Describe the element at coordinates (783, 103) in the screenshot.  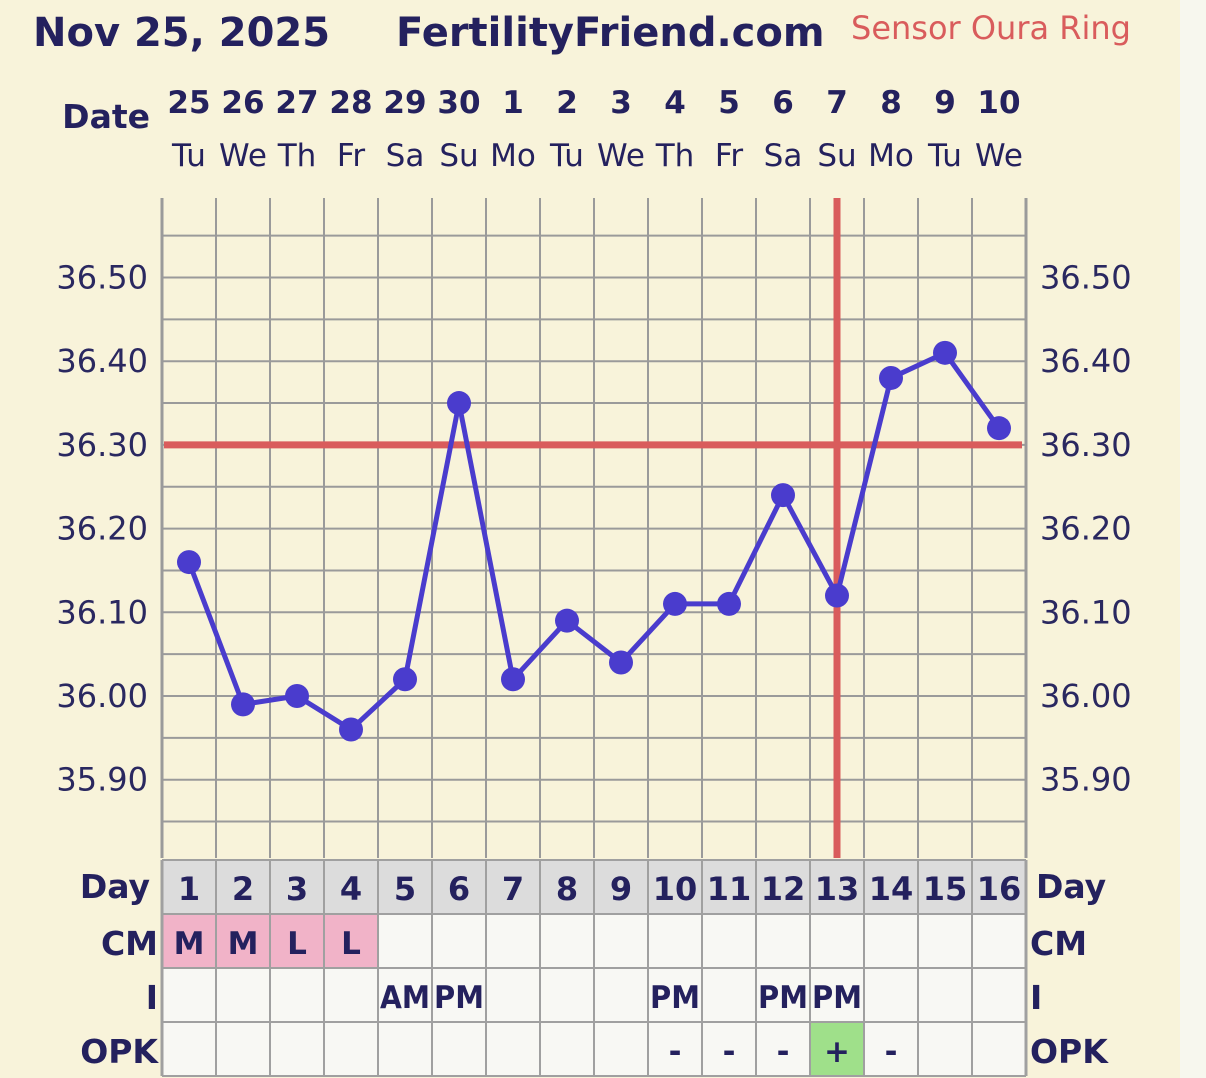
I see `date-number: 6` at that location.